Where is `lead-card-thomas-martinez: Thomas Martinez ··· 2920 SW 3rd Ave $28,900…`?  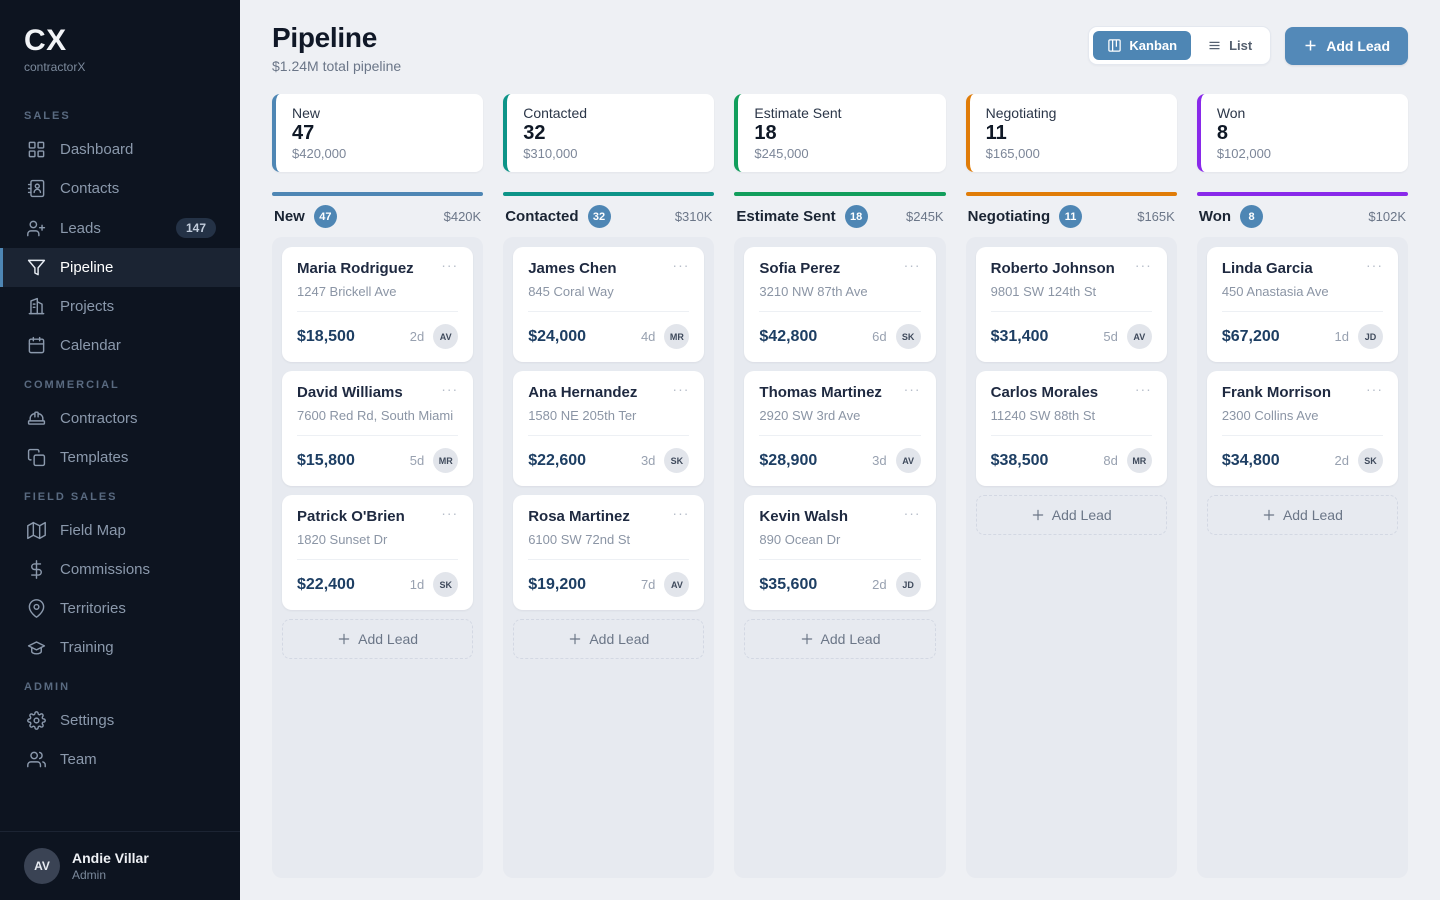 lead-card-thomas-martinez: Thomas Martinez ··· 2920 SW 3rd Ave $28,900… is located at coordinates (840, 428).